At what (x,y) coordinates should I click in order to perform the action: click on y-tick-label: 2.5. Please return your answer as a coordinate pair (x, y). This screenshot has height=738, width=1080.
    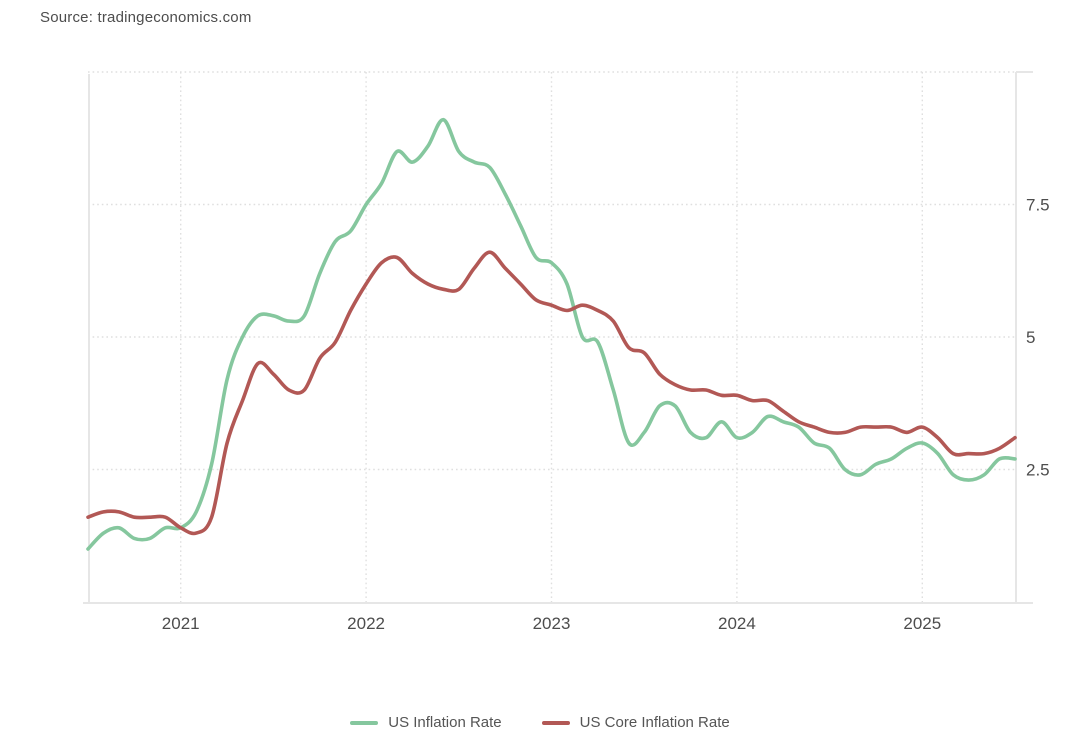
    Looking at the image, I should click on (1038, 470).